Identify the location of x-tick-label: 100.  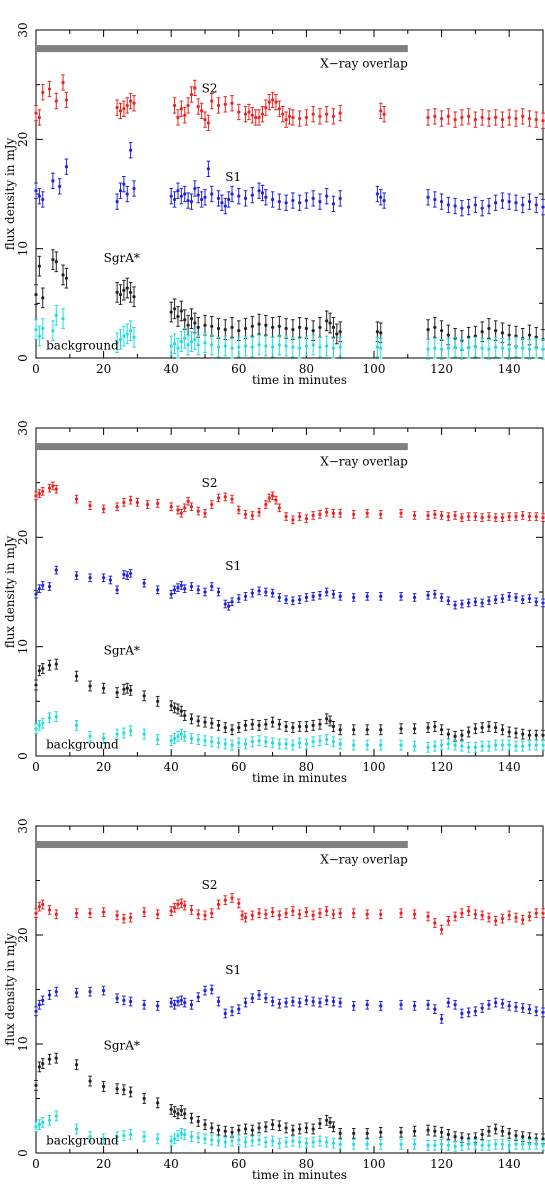
(374, 767).